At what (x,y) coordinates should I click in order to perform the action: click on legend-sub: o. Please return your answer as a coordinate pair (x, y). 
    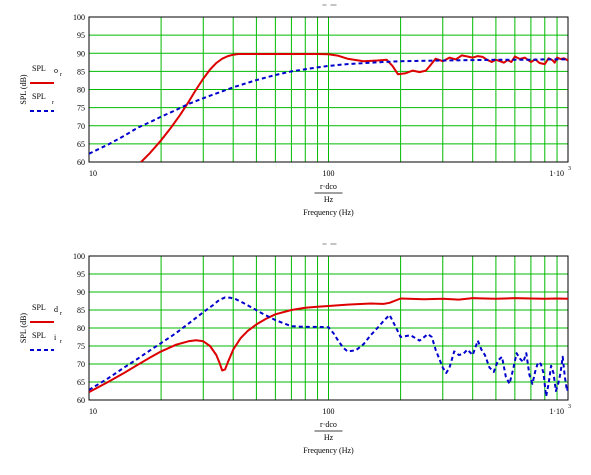
    Looking at the image, I should click on (56, 70).